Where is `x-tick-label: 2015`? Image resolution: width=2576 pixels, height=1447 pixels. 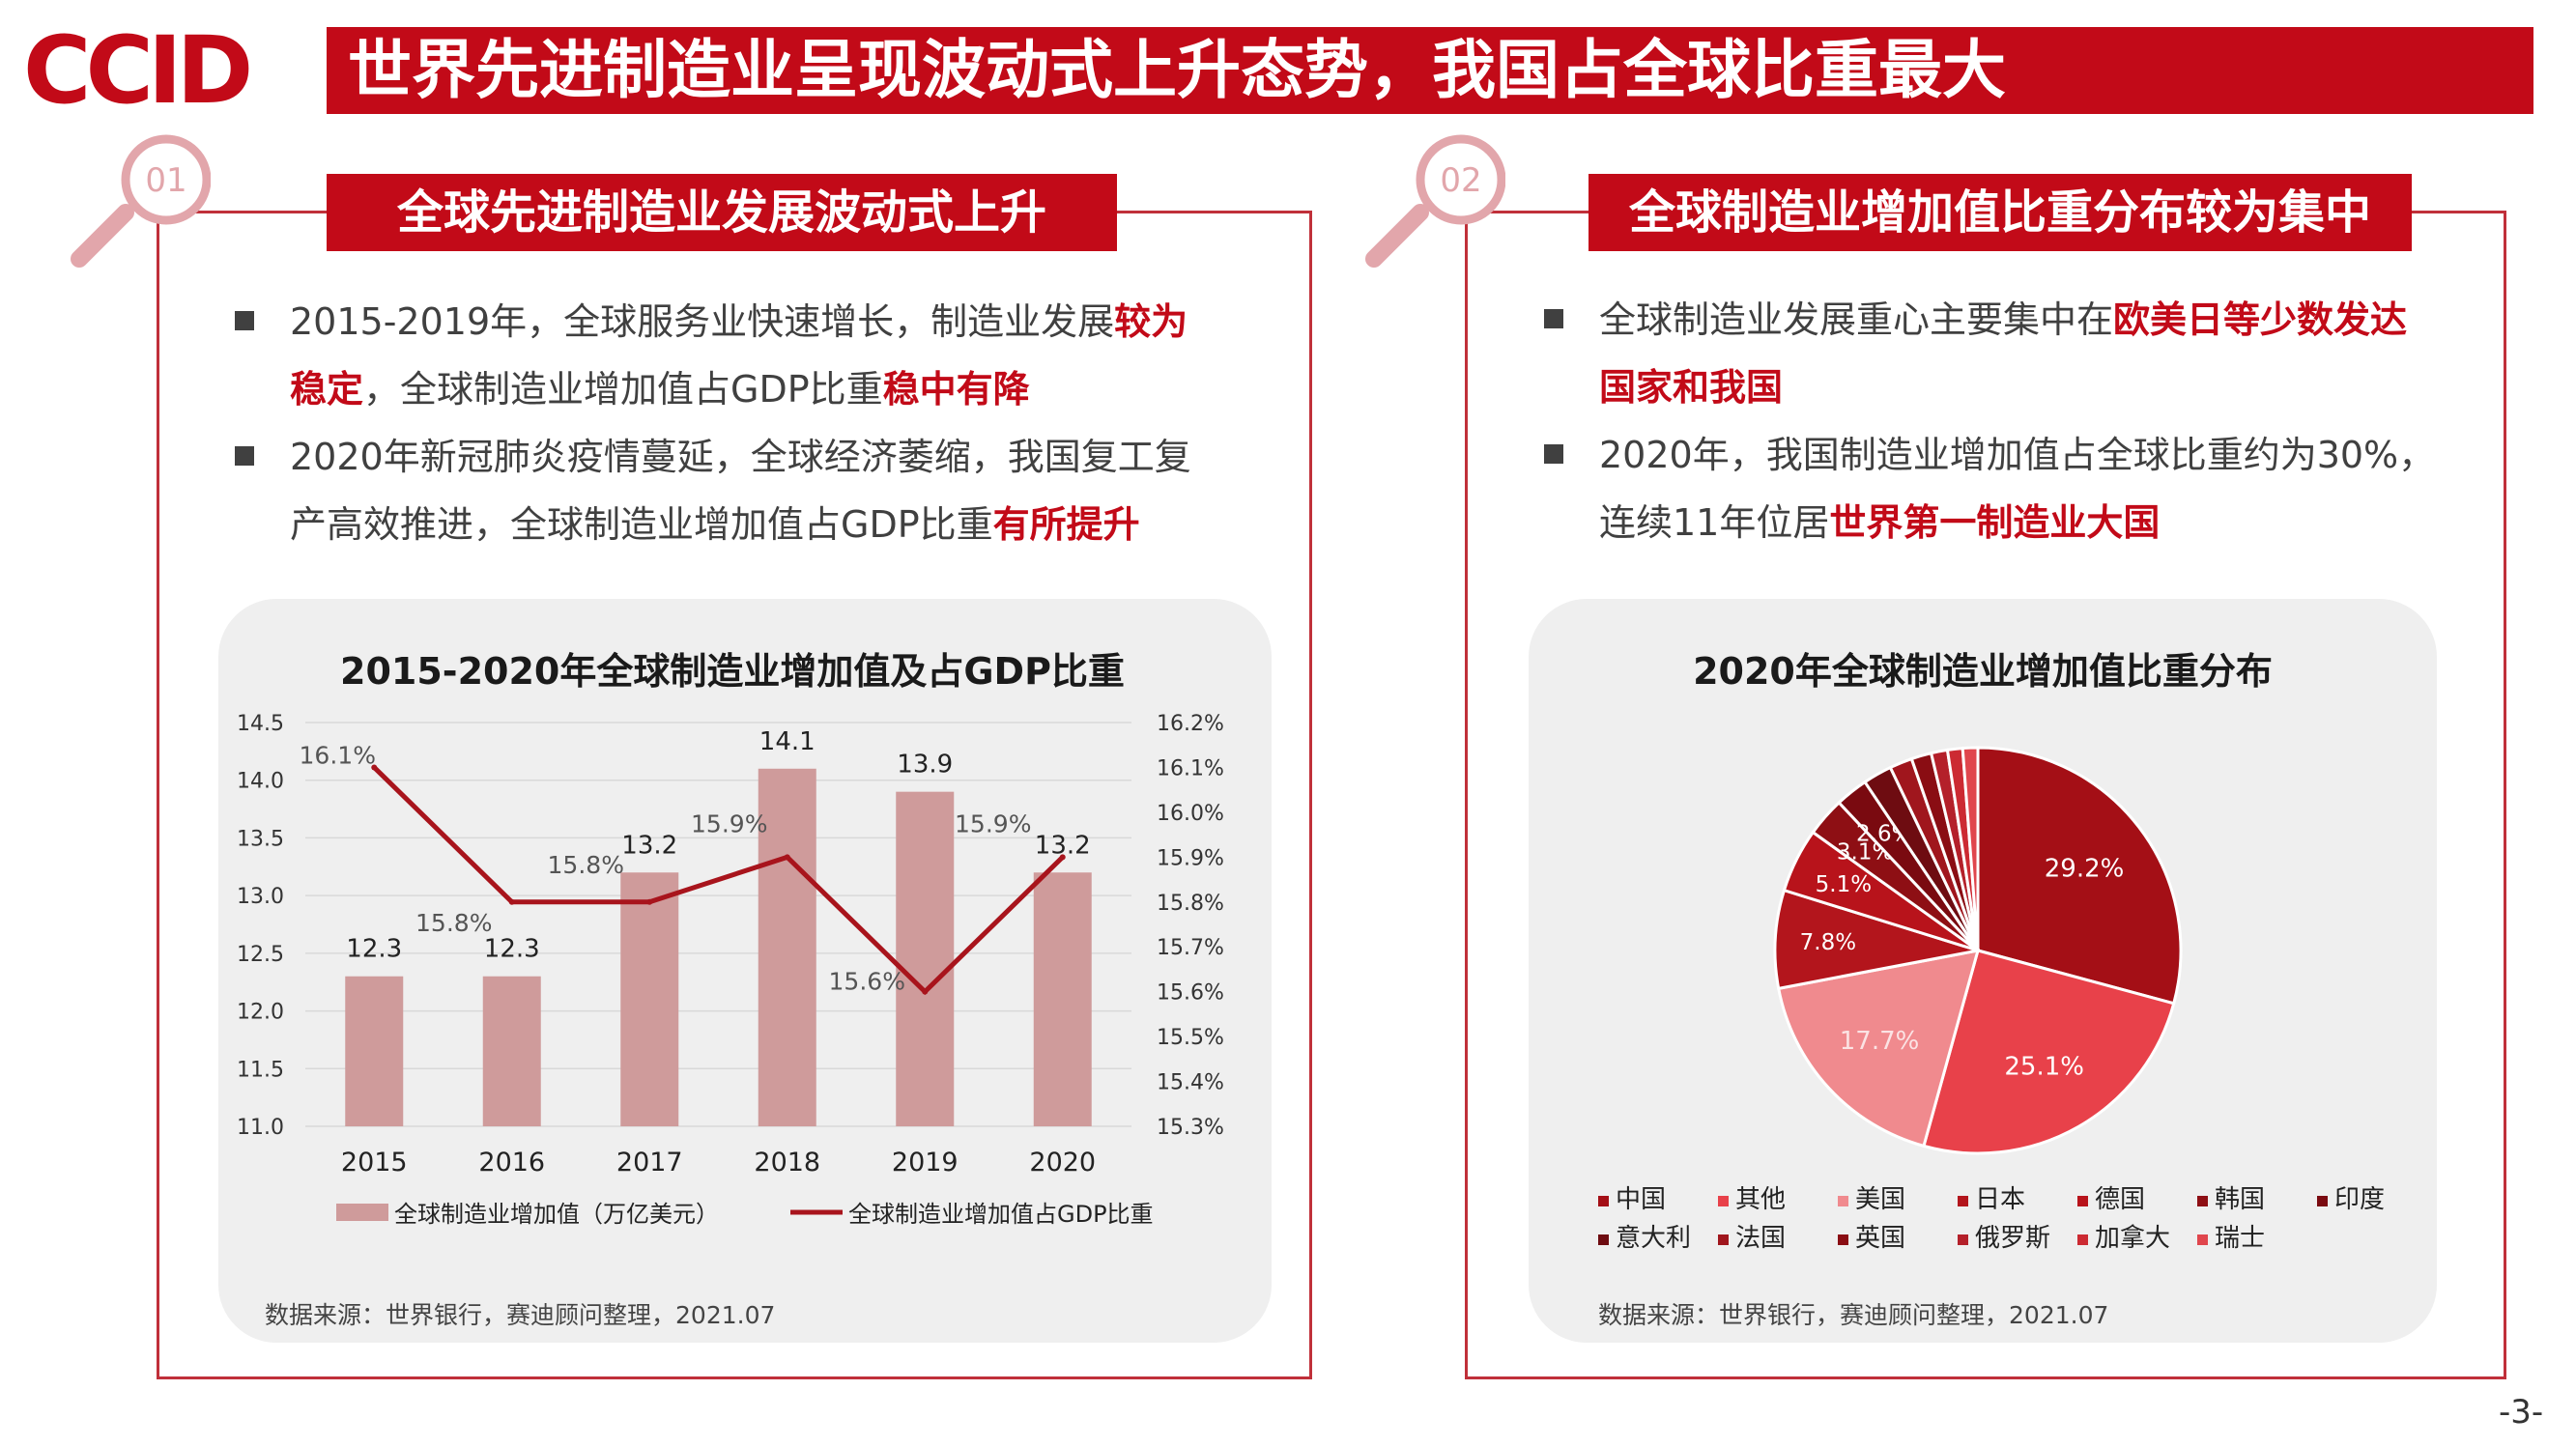 x-tick-label: 2015 is located at coordinates (375, 1163).